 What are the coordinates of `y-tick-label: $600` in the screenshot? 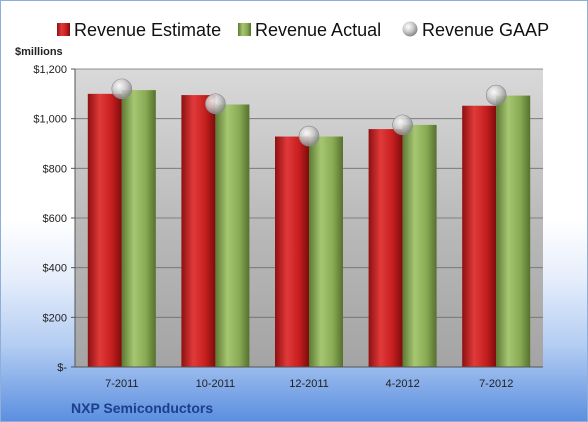 It's located at (55, 219).